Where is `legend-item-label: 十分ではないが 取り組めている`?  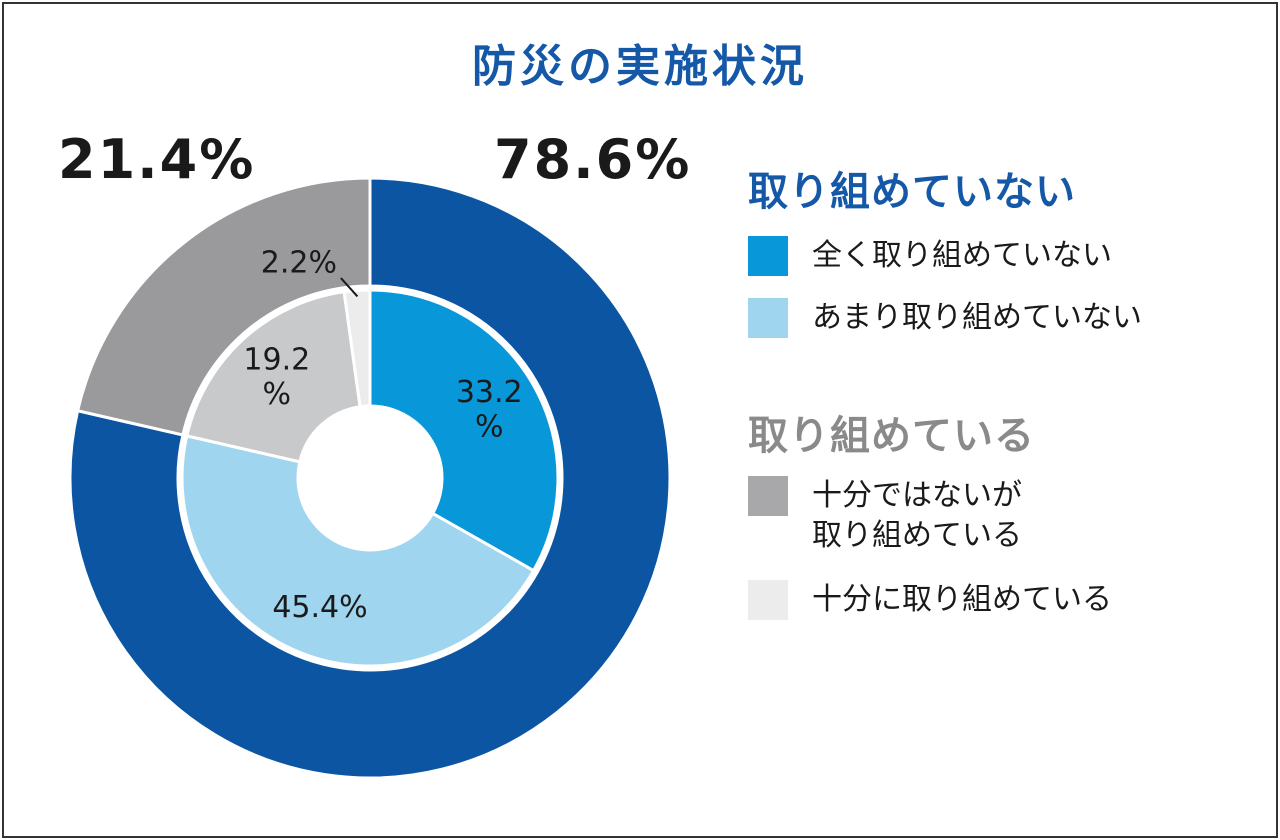
legend-item-label: 十分ではないが 取り組めている is located at coordinates (917, 515).